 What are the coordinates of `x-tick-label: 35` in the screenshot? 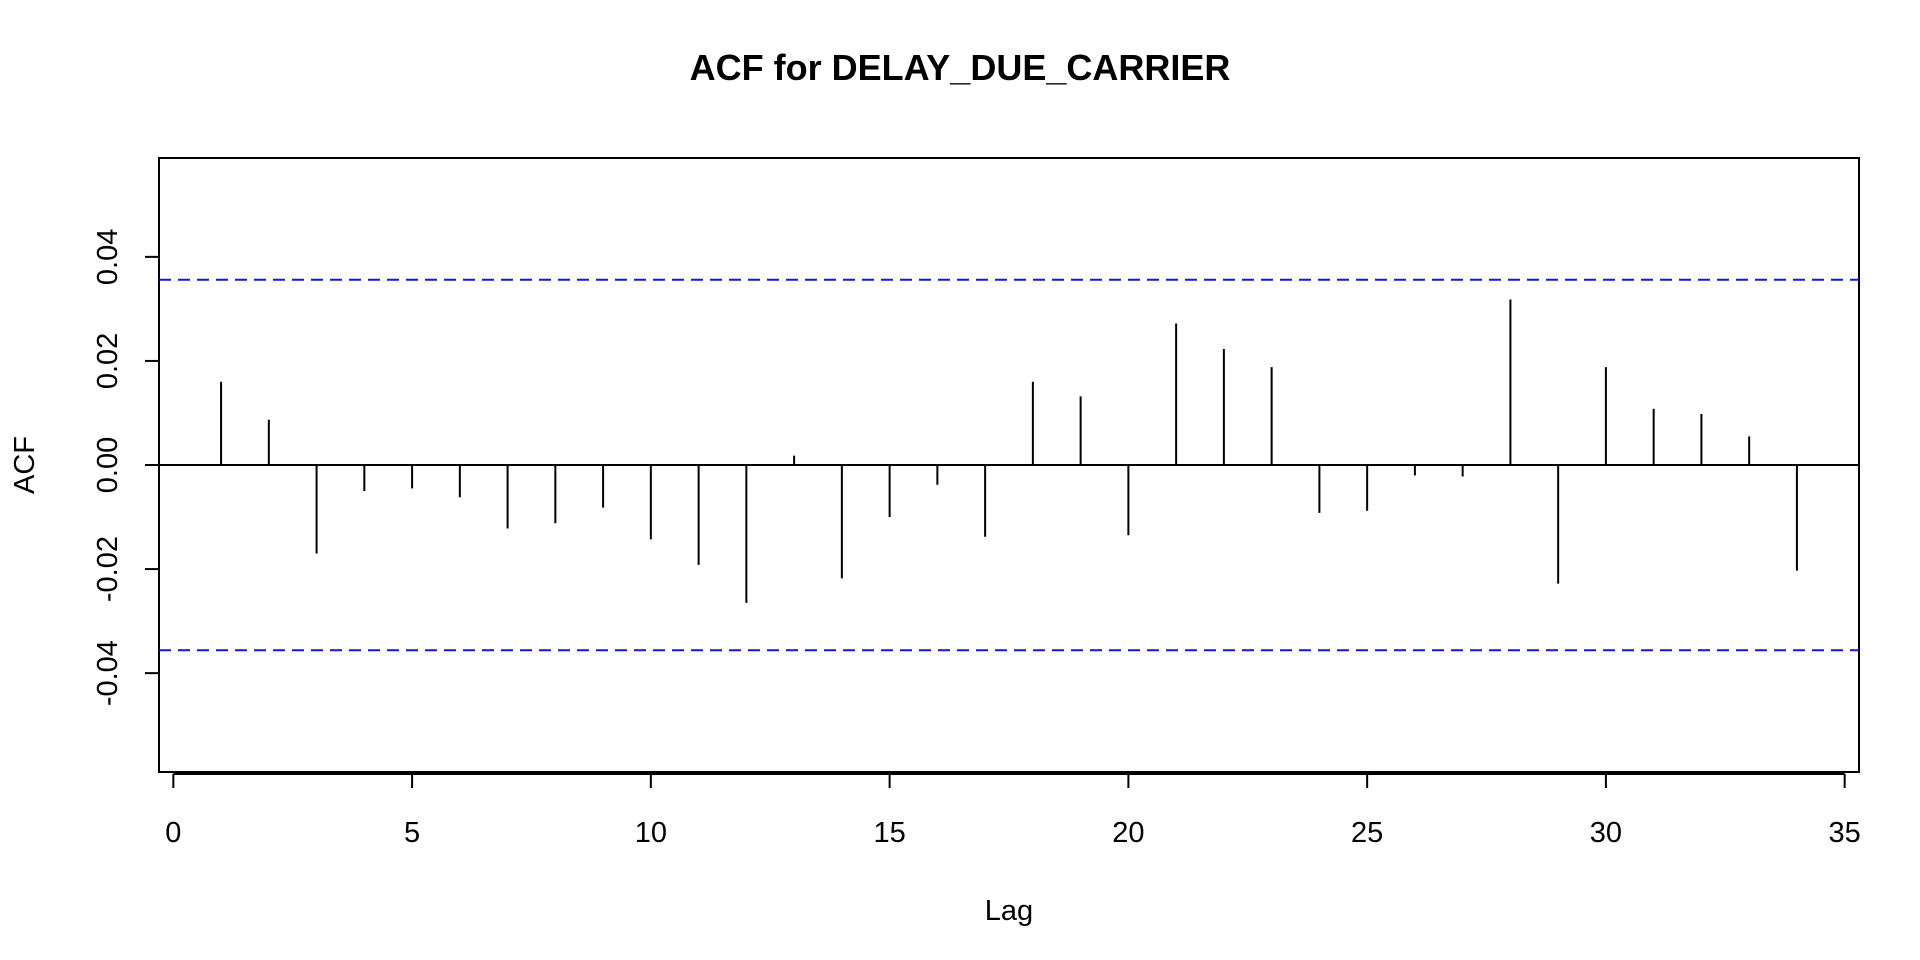 It's located at (1845, 833).